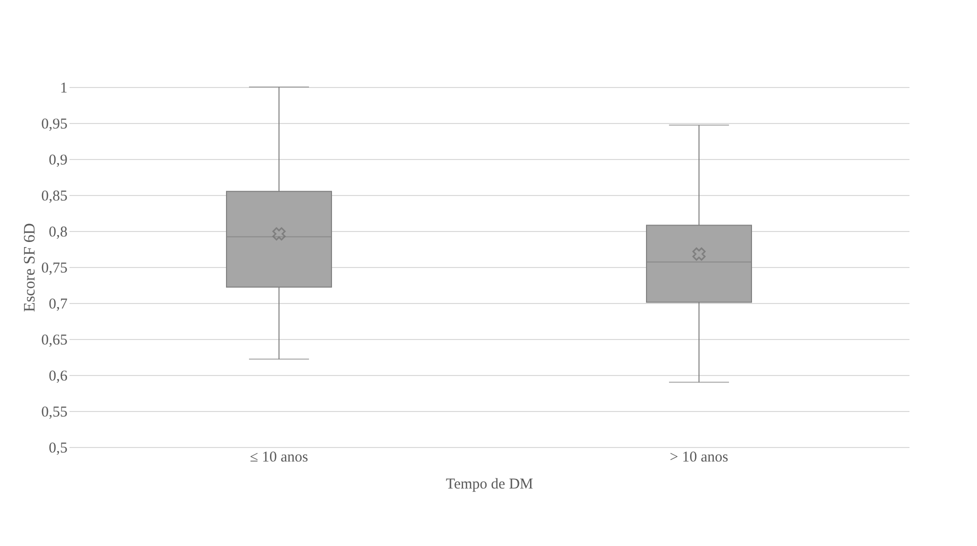 The width and height of the screenshot is (977, 546). What do you see at coordinates (54, 340) in the screenshot?
I see `y-tick-label: 0,65` at bounding box center [54, 340].